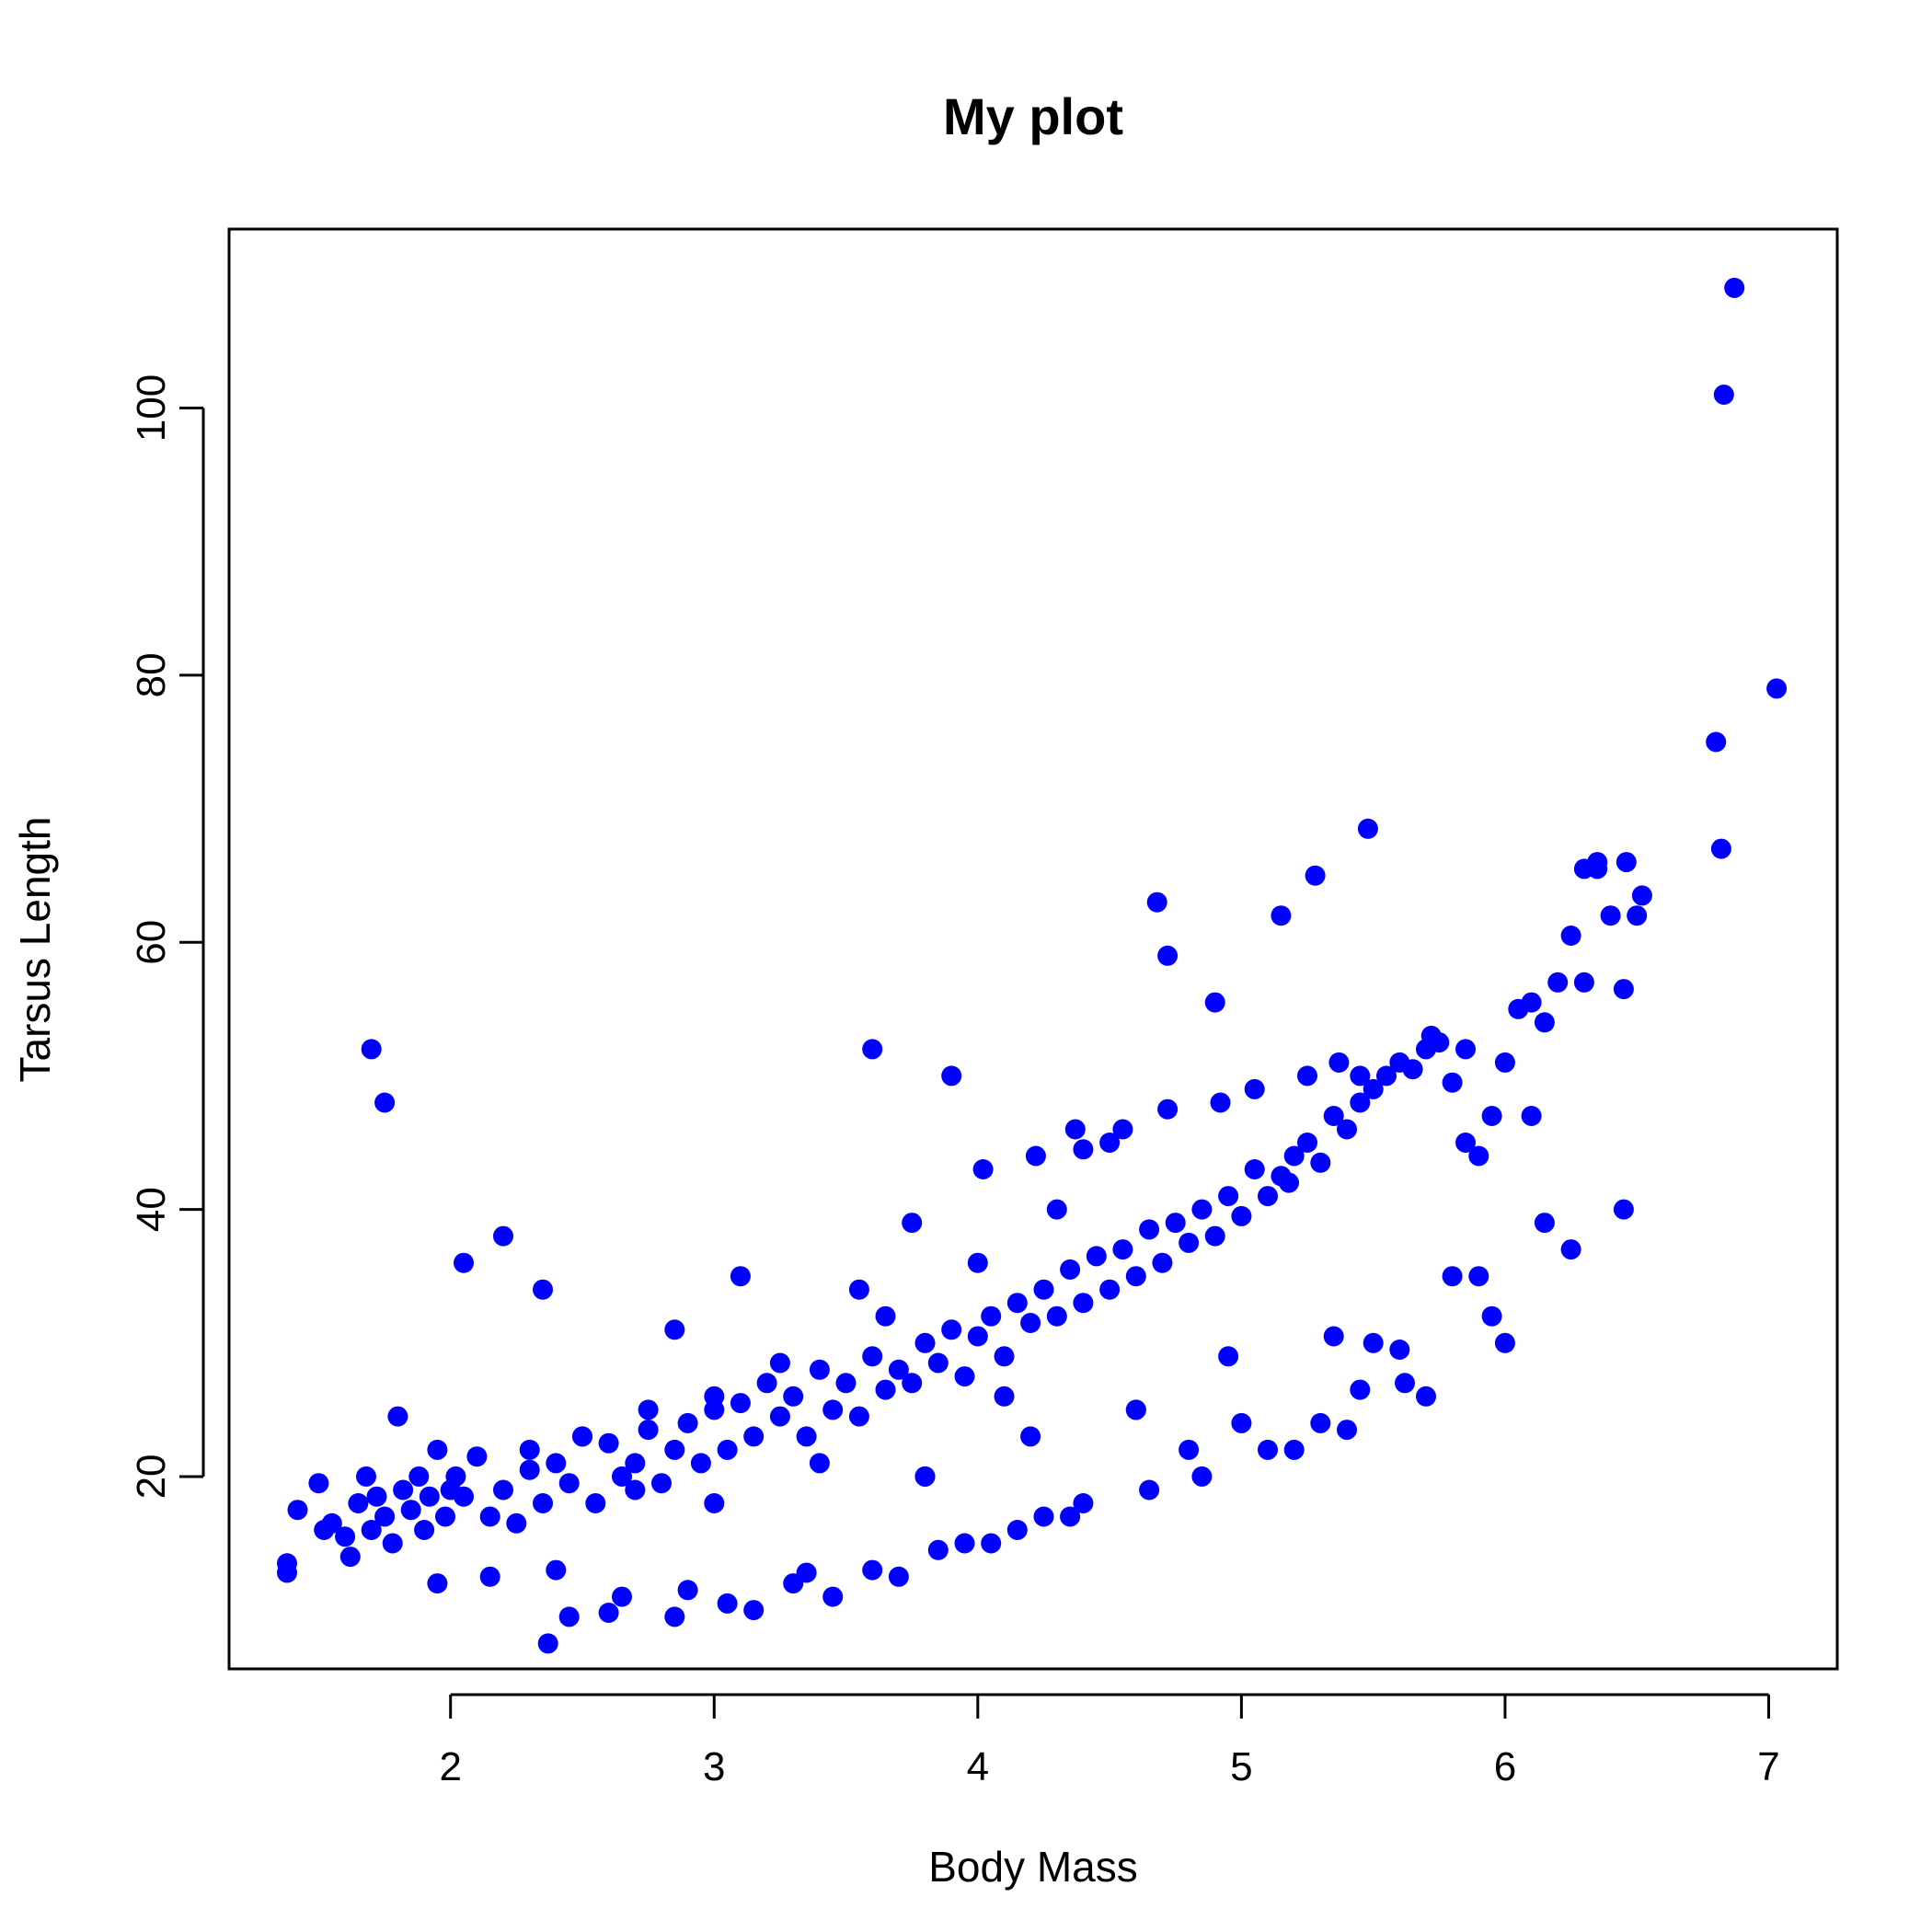 This screenshot has height=1932, width=1932. What do you see at coordinates (714, 1766) in the screenshot?
I see `x-tick-label: 3` at bounding box center [714, 1766].